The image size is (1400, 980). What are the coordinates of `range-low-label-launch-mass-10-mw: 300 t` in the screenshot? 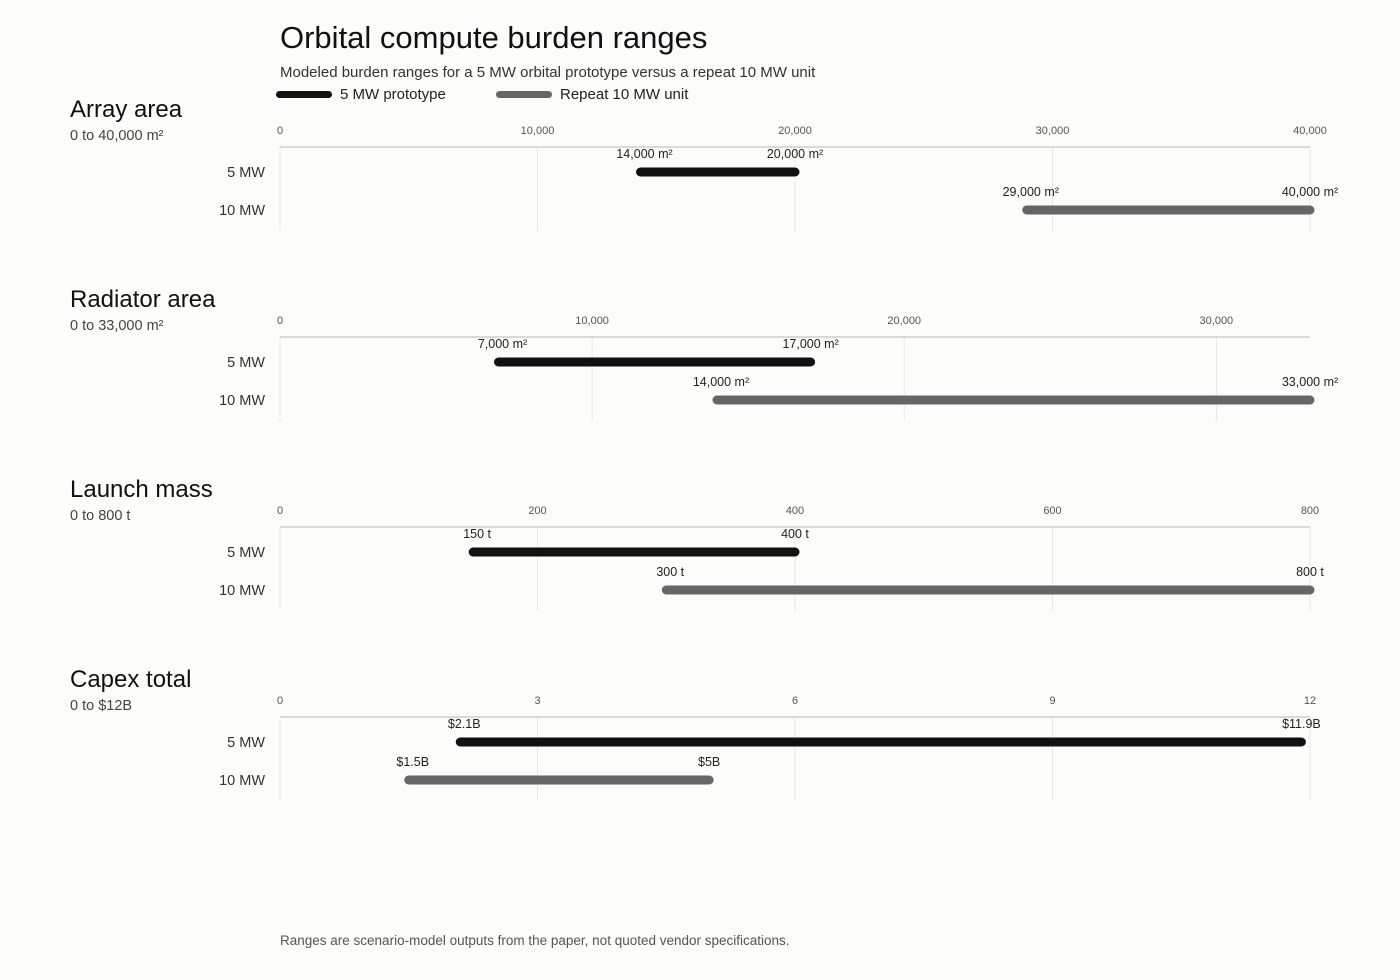 It's located at (670, 572).